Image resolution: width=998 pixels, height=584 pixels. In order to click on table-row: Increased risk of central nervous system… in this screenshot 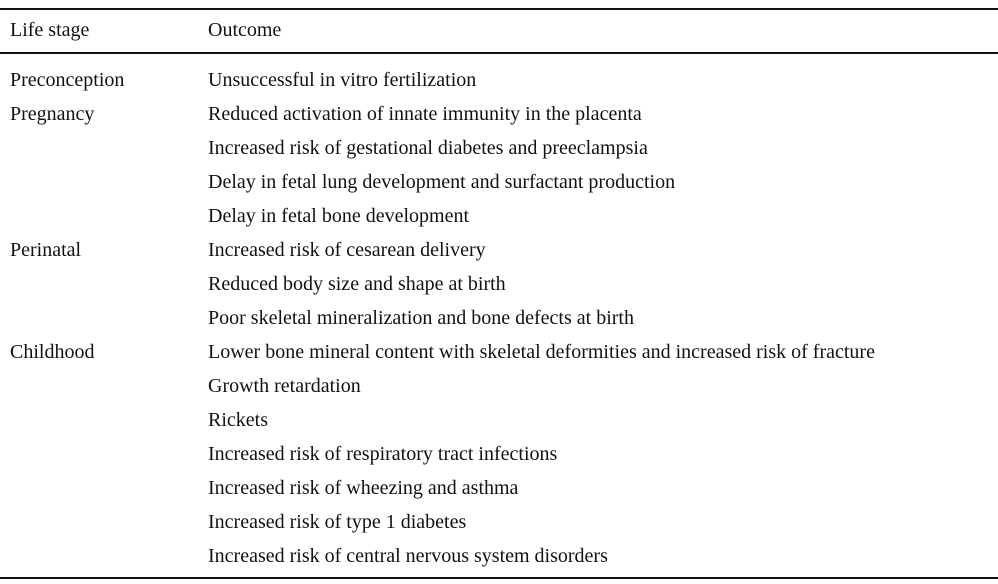, I will do `click(499, 559)`.